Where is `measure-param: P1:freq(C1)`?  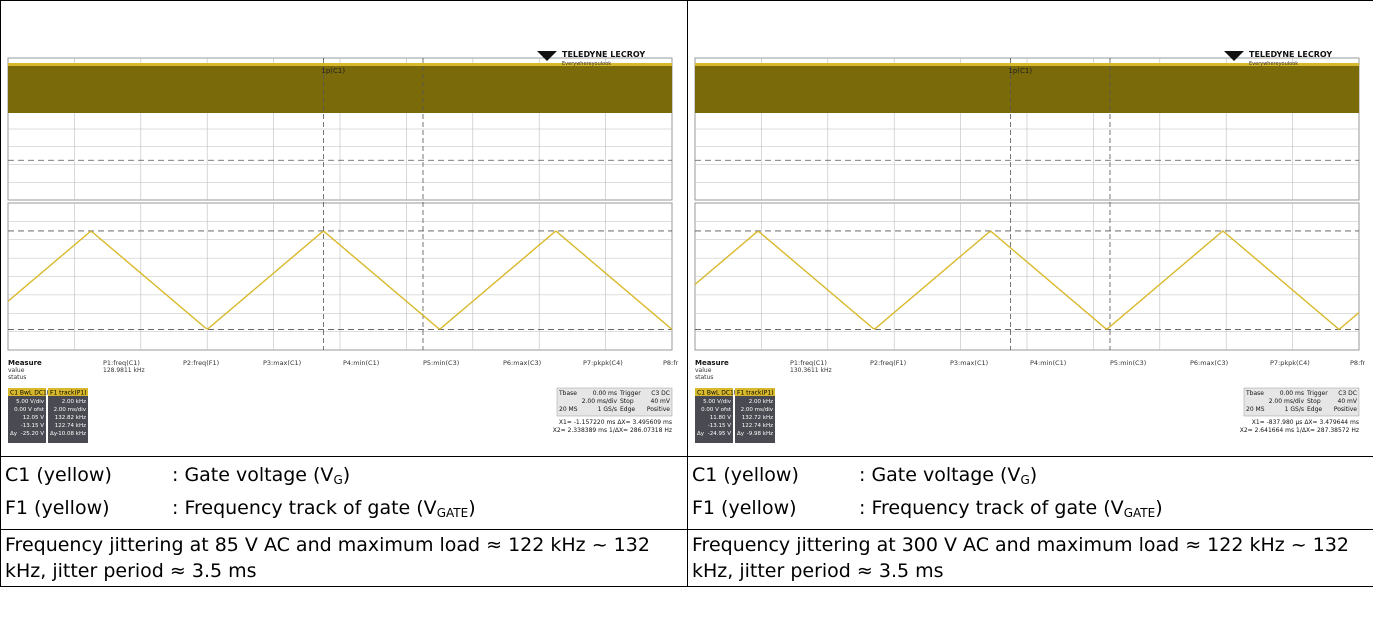
measure-param: P1:freq(C1) is located at coordinates (121, 363).